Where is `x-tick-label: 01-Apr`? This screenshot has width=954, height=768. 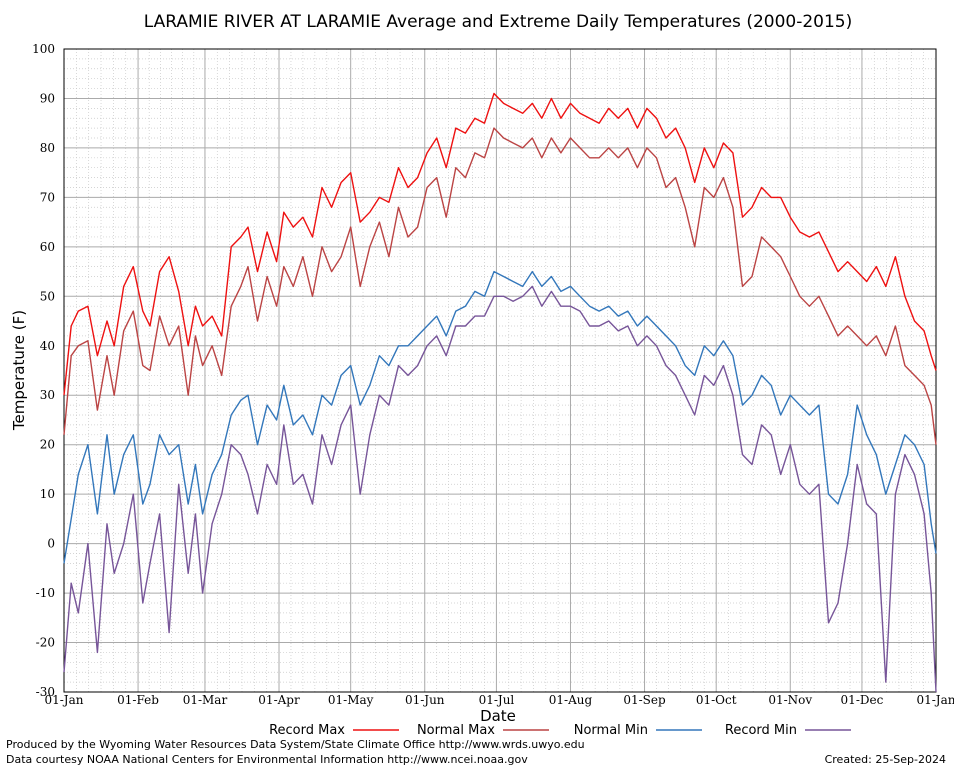 x-tick-label: 01-Apr is located at coordinates (279, 700).